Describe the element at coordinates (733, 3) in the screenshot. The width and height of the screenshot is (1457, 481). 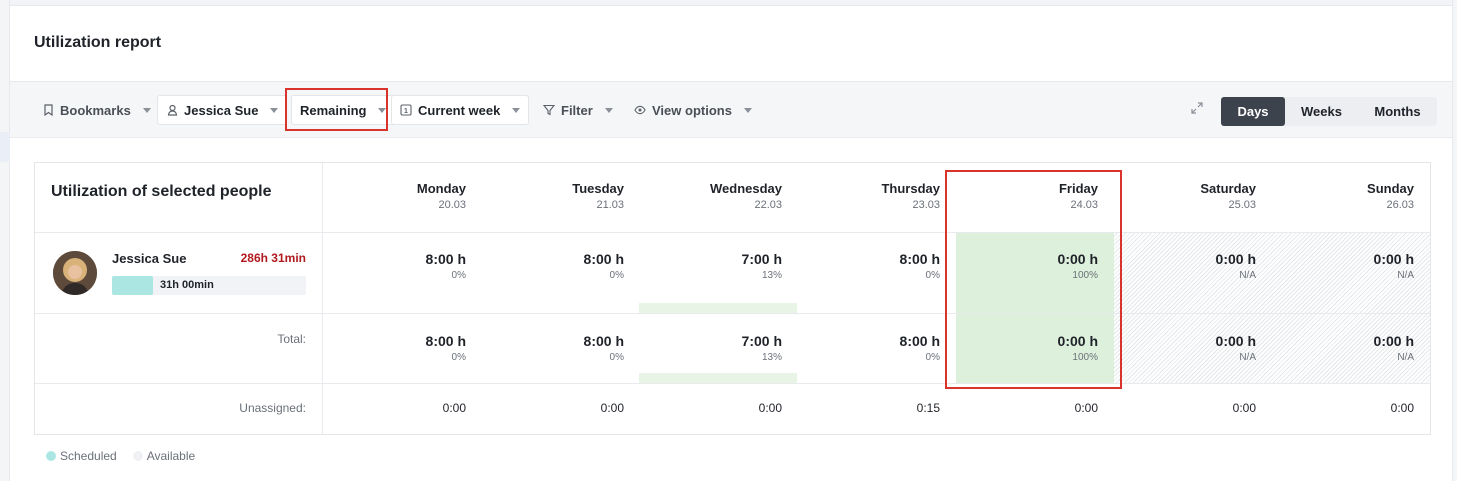
I see `top-edge` at that location.